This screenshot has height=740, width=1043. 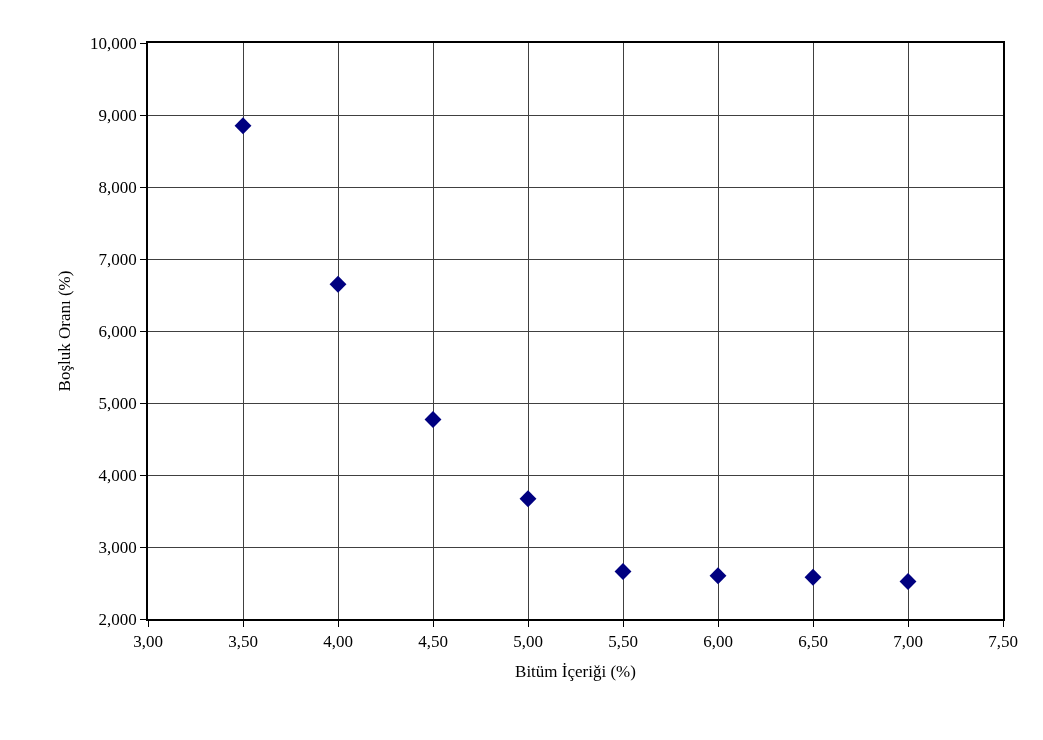 I want to click on x-axis-title: Bitüm İçeriği (%), so click(x=575, y=672).